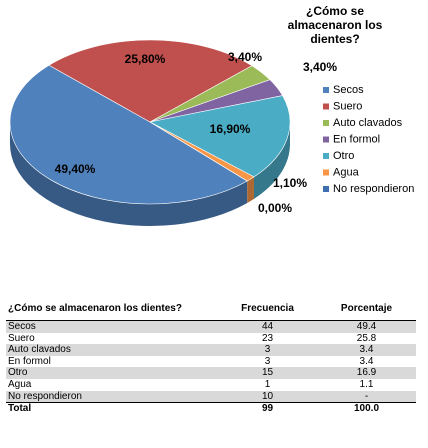  I want to click on table-row: No respondieron 10-, so click(211, 396).